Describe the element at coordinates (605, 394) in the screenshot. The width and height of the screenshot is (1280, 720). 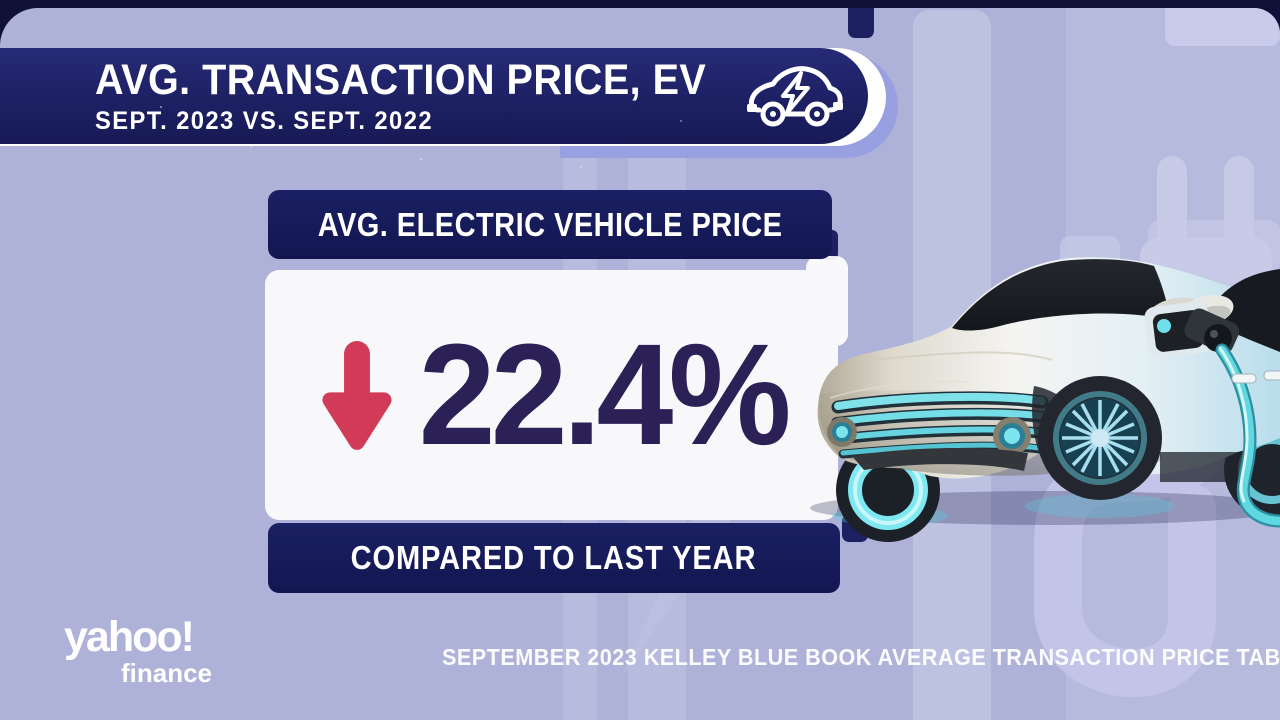
I see `stat-value: 22.4%` at that location.